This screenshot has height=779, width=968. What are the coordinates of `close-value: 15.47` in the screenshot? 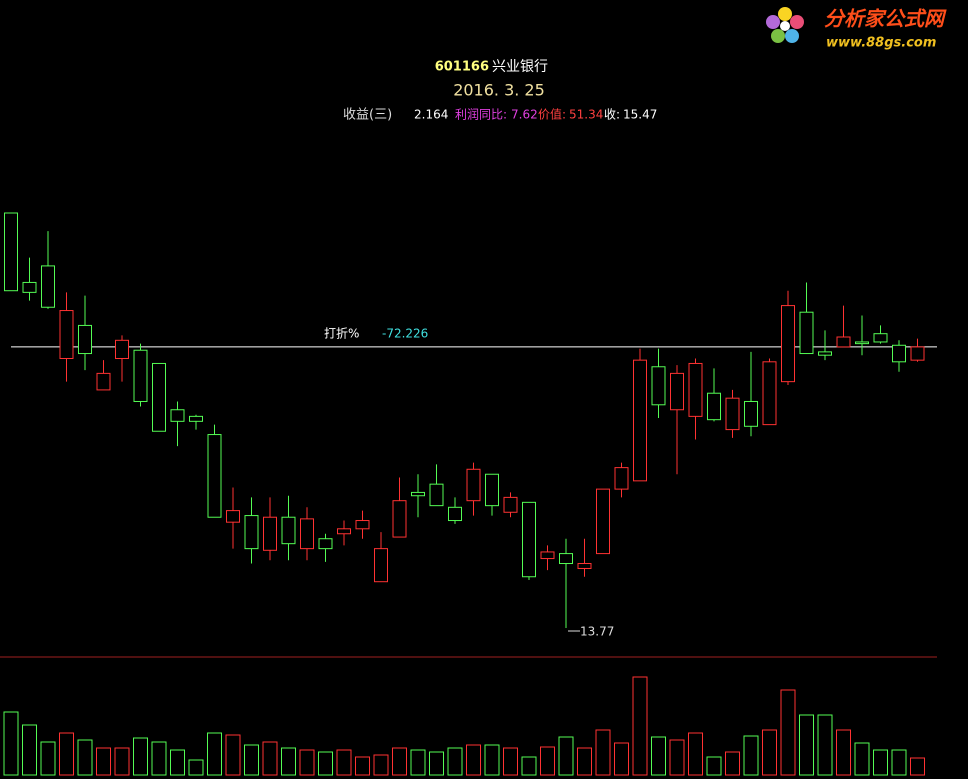 It's located at (640, 115).